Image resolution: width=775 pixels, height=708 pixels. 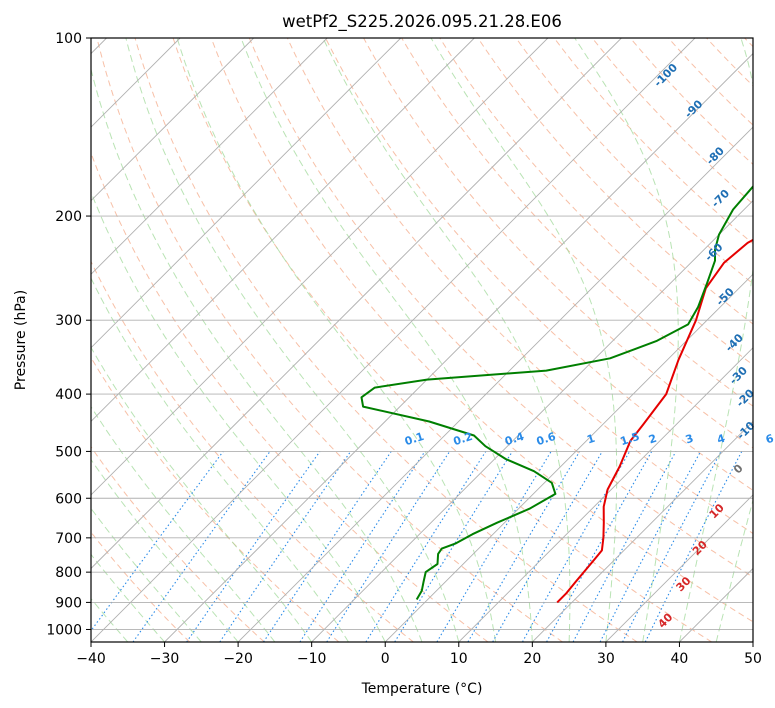 I want to click on x-tick-label: 30, so click(x=606, y=659).